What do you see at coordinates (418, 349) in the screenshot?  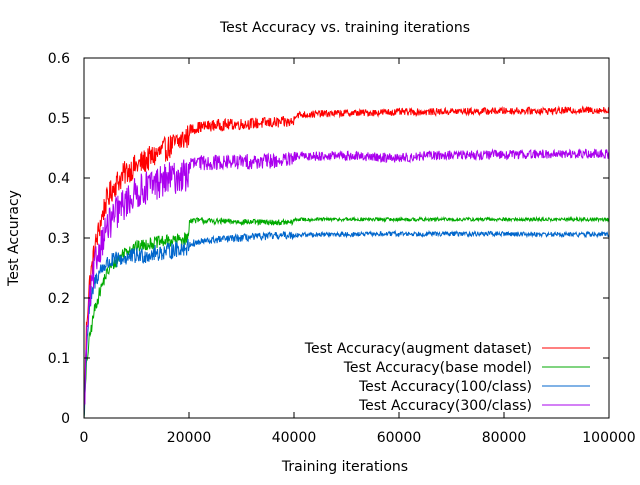 I see `legend-label: Test Accuracy(augment dataset)` at bounding box center [418, 349].